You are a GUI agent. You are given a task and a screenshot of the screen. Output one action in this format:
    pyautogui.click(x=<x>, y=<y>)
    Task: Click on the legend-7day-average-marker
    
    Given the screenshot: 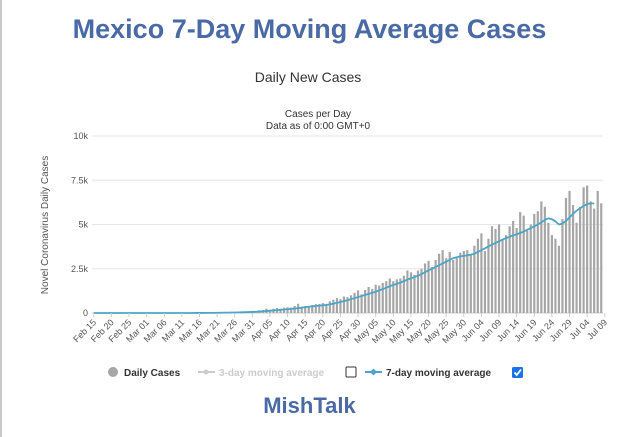 What is the action you would take?
    pyautogui.click(x=373, y=372)
    